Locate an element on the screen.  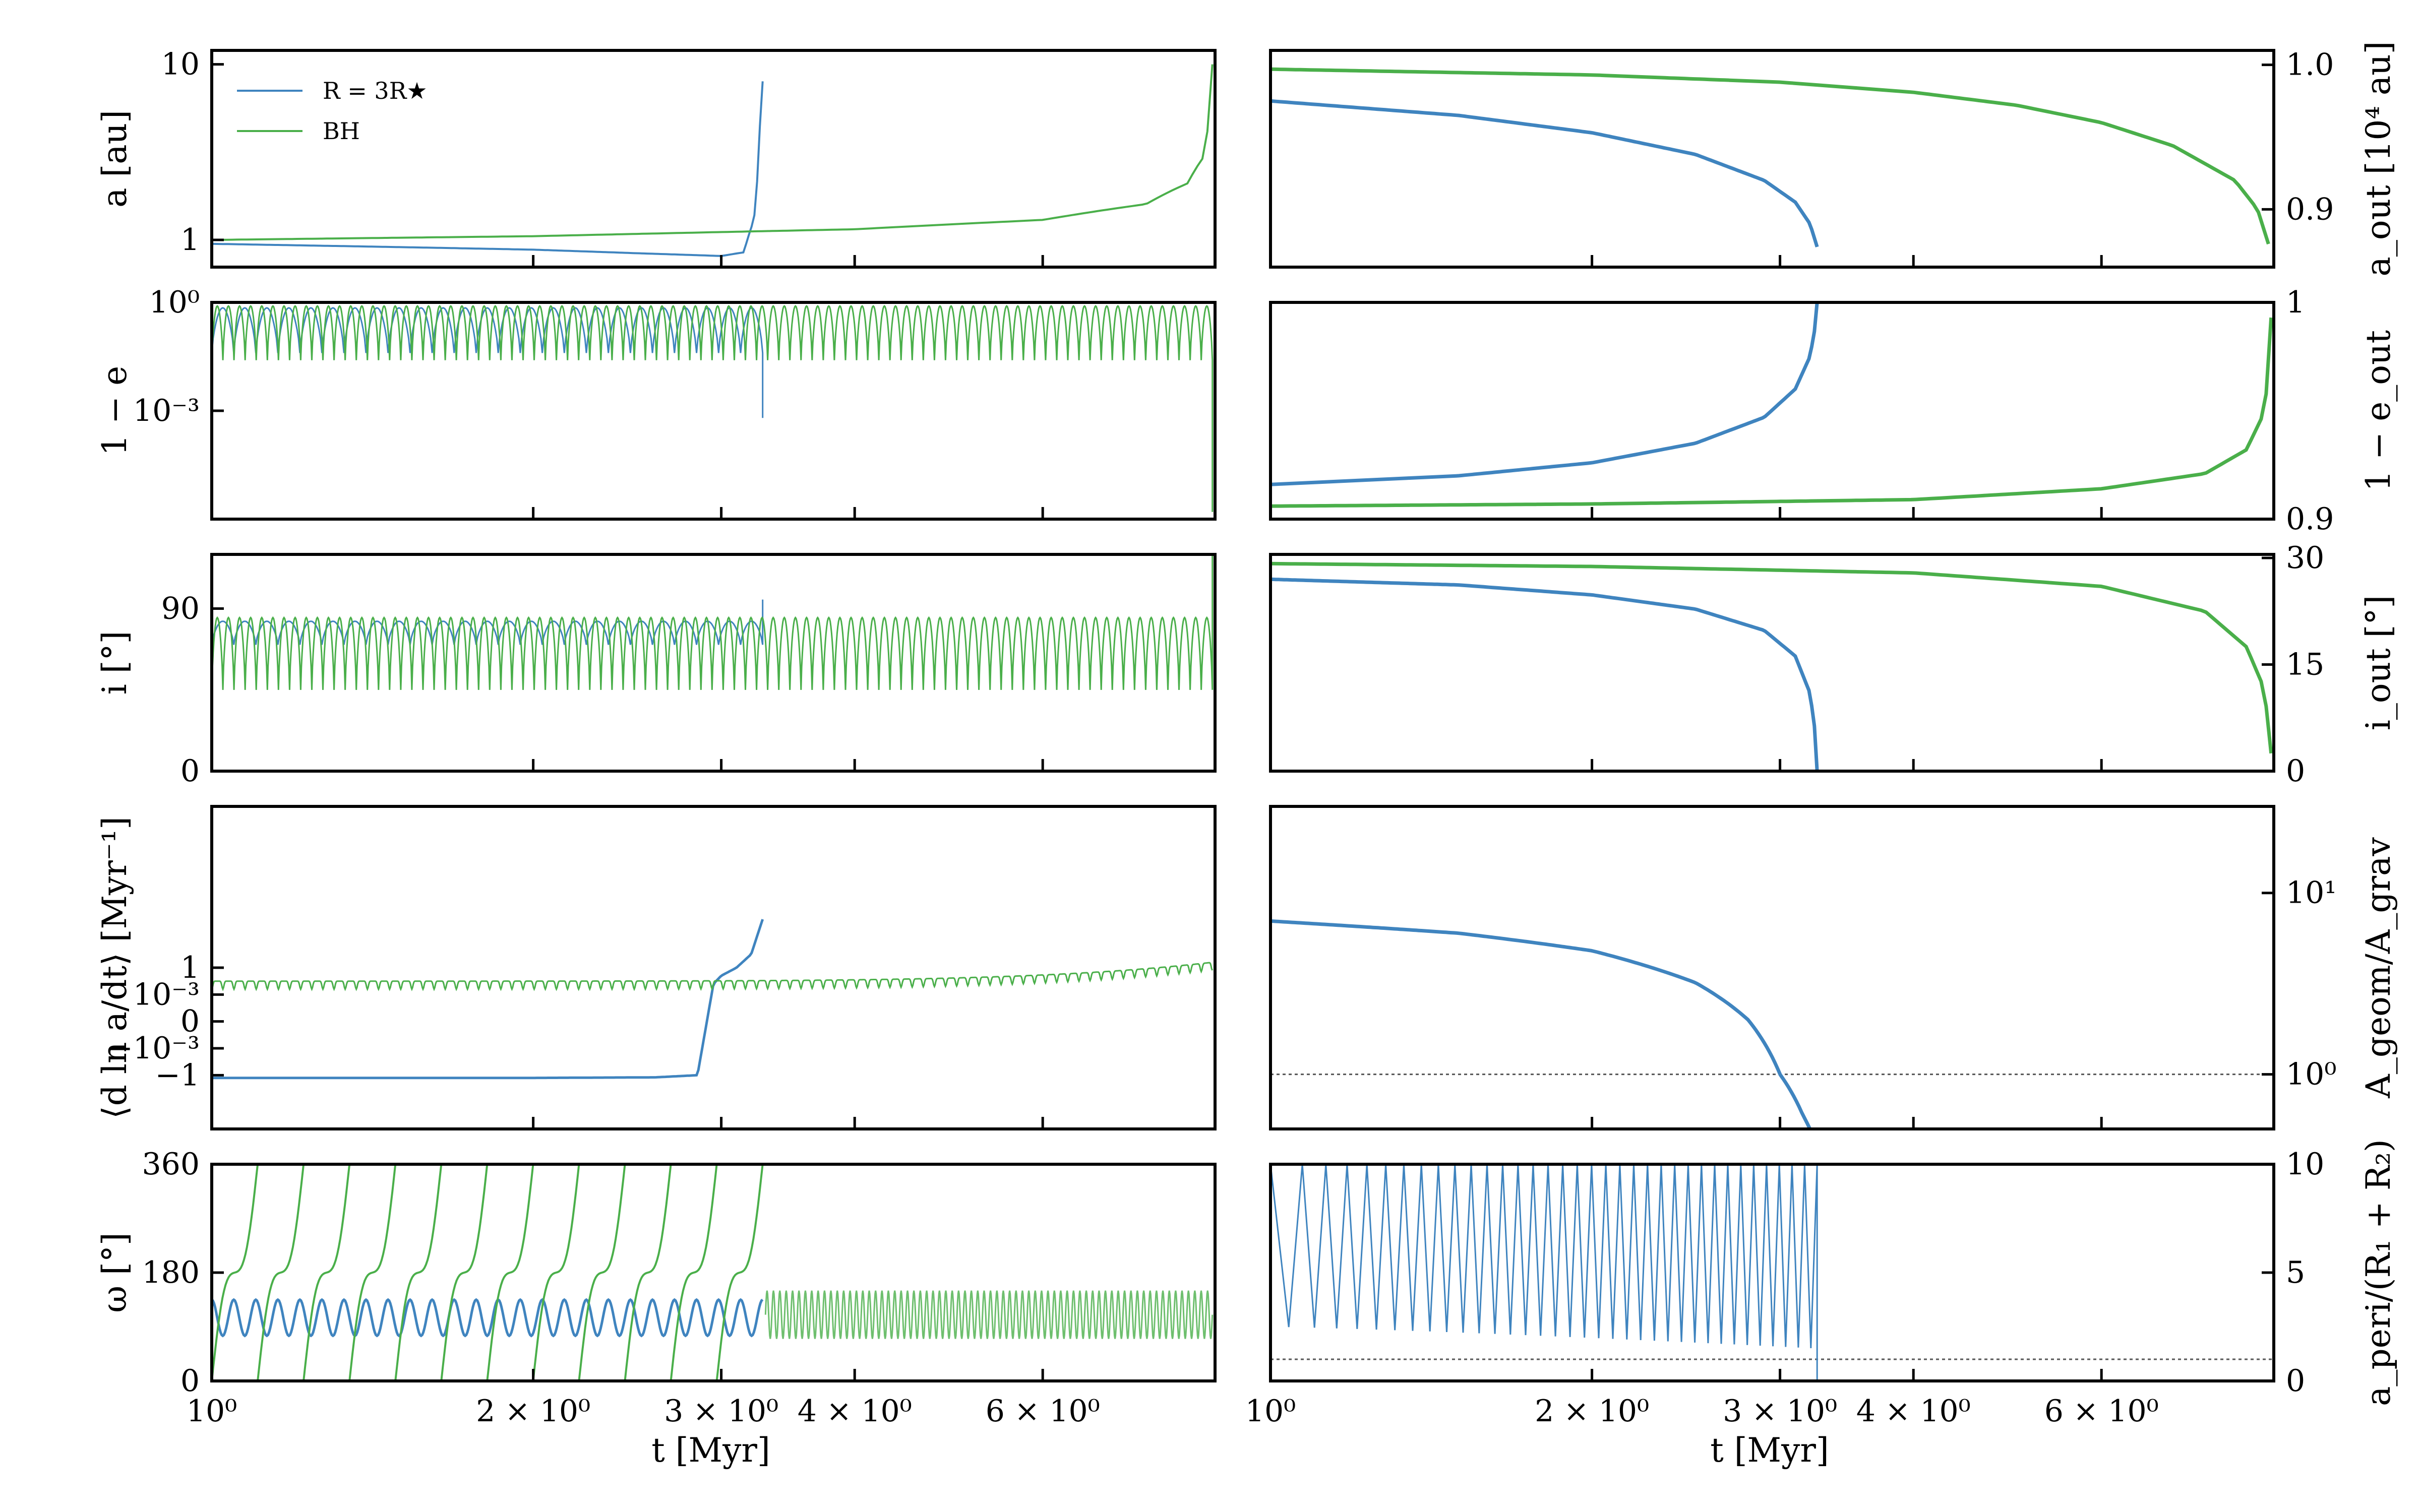
x-tick-label-omega-4: 6 × 10⁰ is located at coordinates (1043, 1411).